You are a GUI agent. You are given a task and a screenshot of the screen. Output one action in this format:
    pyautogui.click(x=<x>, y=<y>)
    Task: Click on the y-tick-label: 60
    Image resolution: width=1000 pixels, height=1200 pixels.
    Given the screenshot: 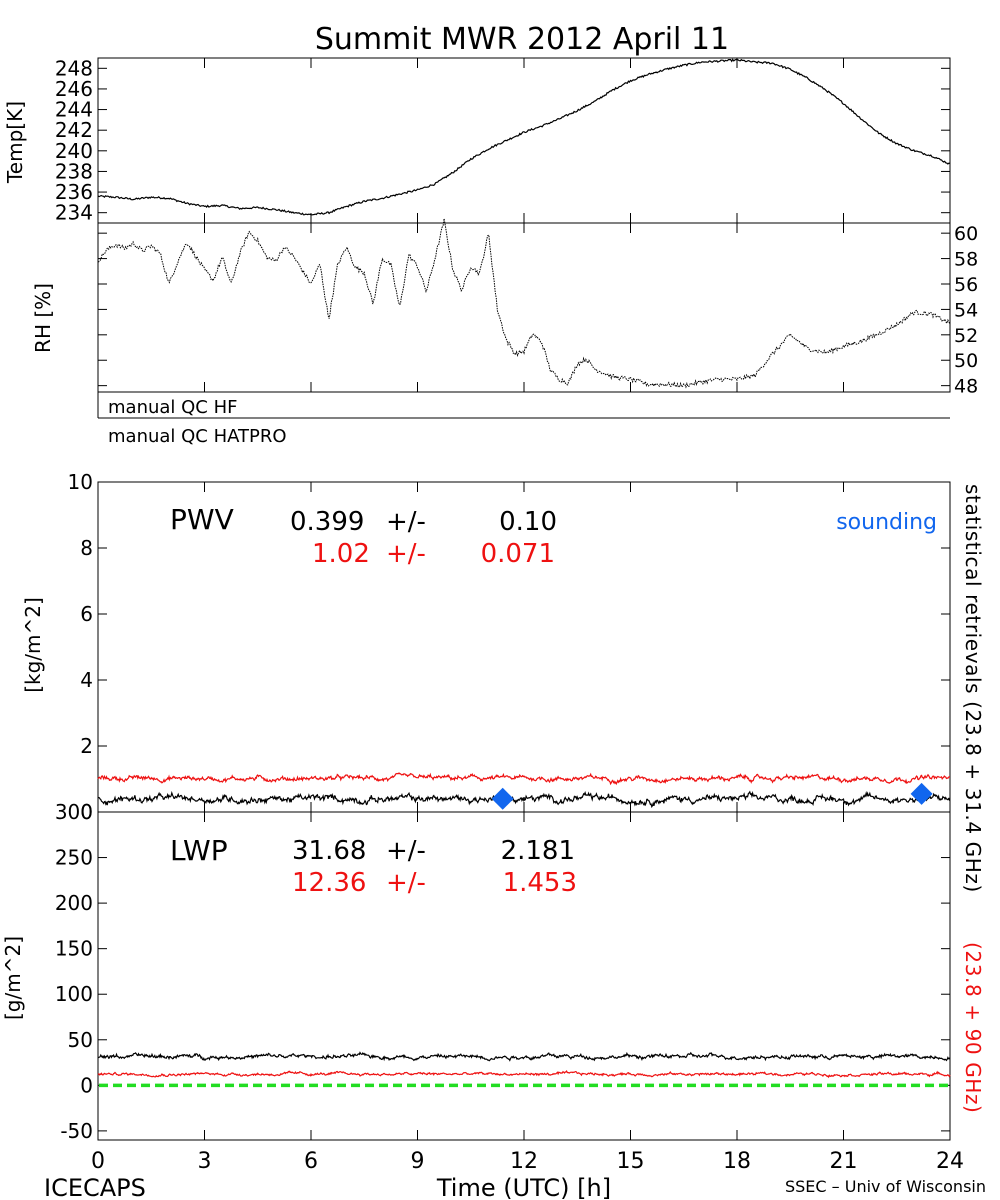 What is the action you would take?
    pyautogui.click(x=966, y=234)
    